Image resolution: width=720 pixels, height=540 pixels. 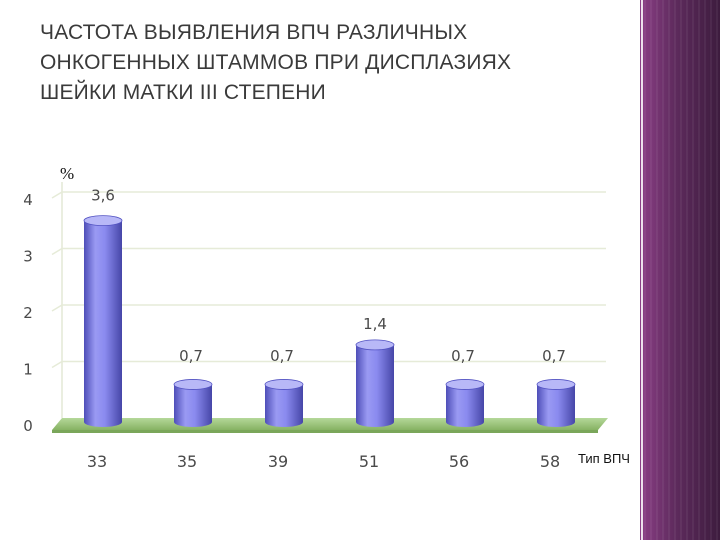 What do you see at coordinates (604, 458) in the screenshot?
I see `x-axis-title: Тип ВПЧ` at bounding box center [604, 458].